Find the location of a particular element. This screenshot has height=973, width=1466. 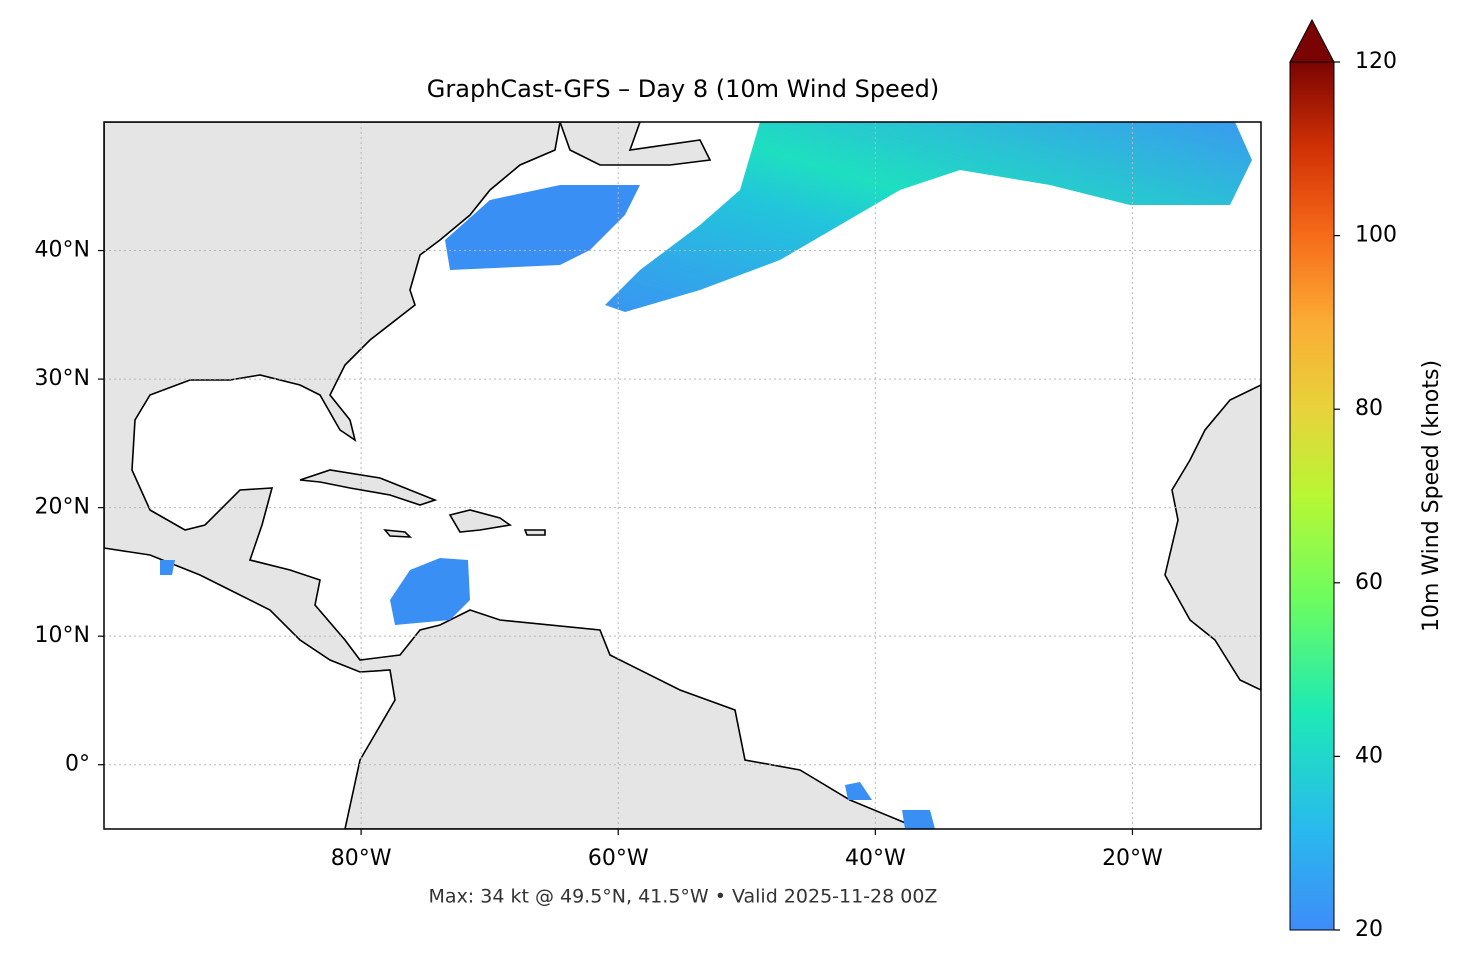

x-tick-label: 60°W is located at coordinates (618, 858).